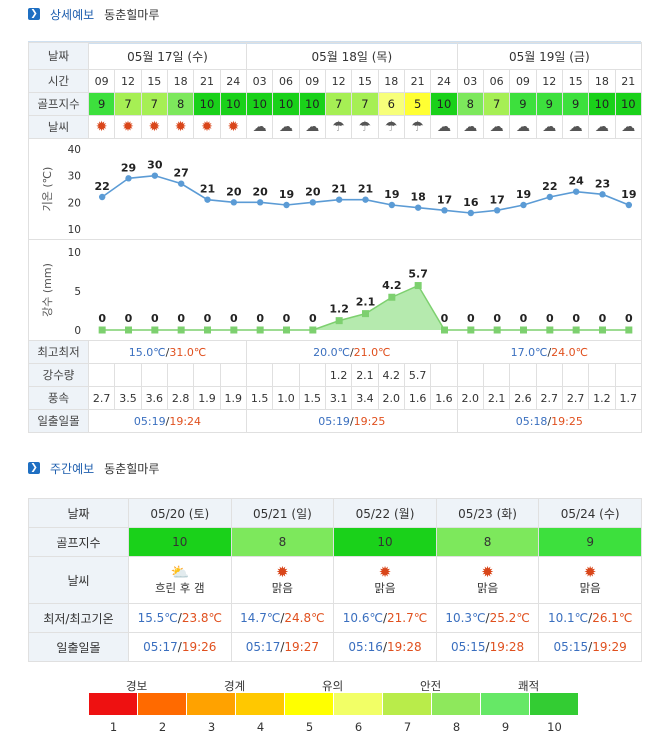 This screenshot has width=669, height=740. I want to click on weekly-sunrise-time: 05:15, so click(571, 647).